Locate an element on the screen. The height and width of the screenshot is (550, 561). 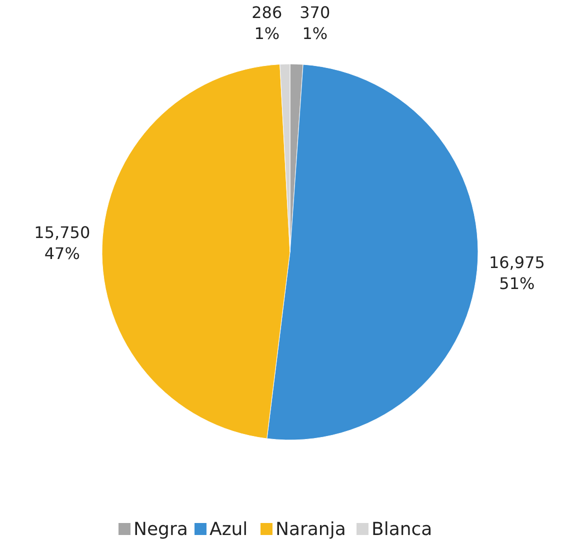
data-label: 286 1% is located at coordinates (267, 23).